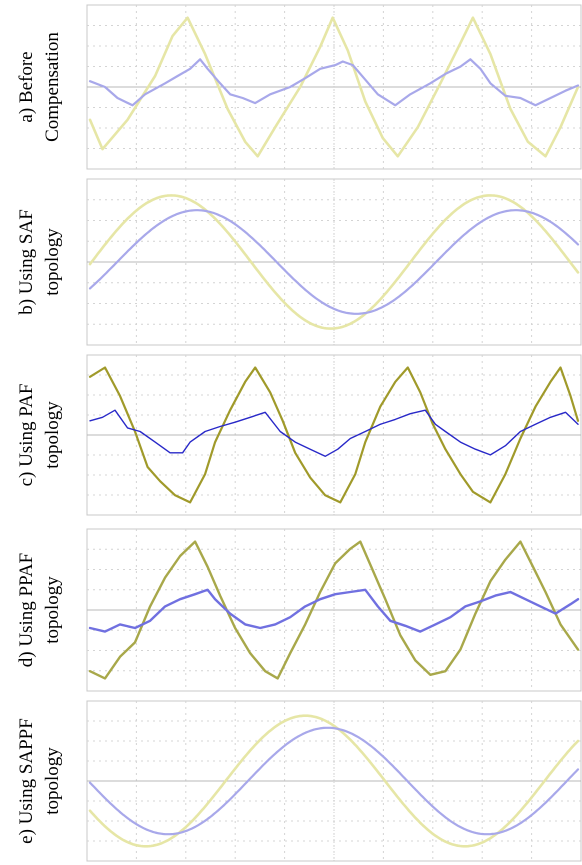 Image resolution: width=582 pixels, height=865 pixels. What do you see at coordinates (40, 610) in the screenshot?
I see `panel-d-label: d) Using PPAF topology` at bounding box center [40, 610].